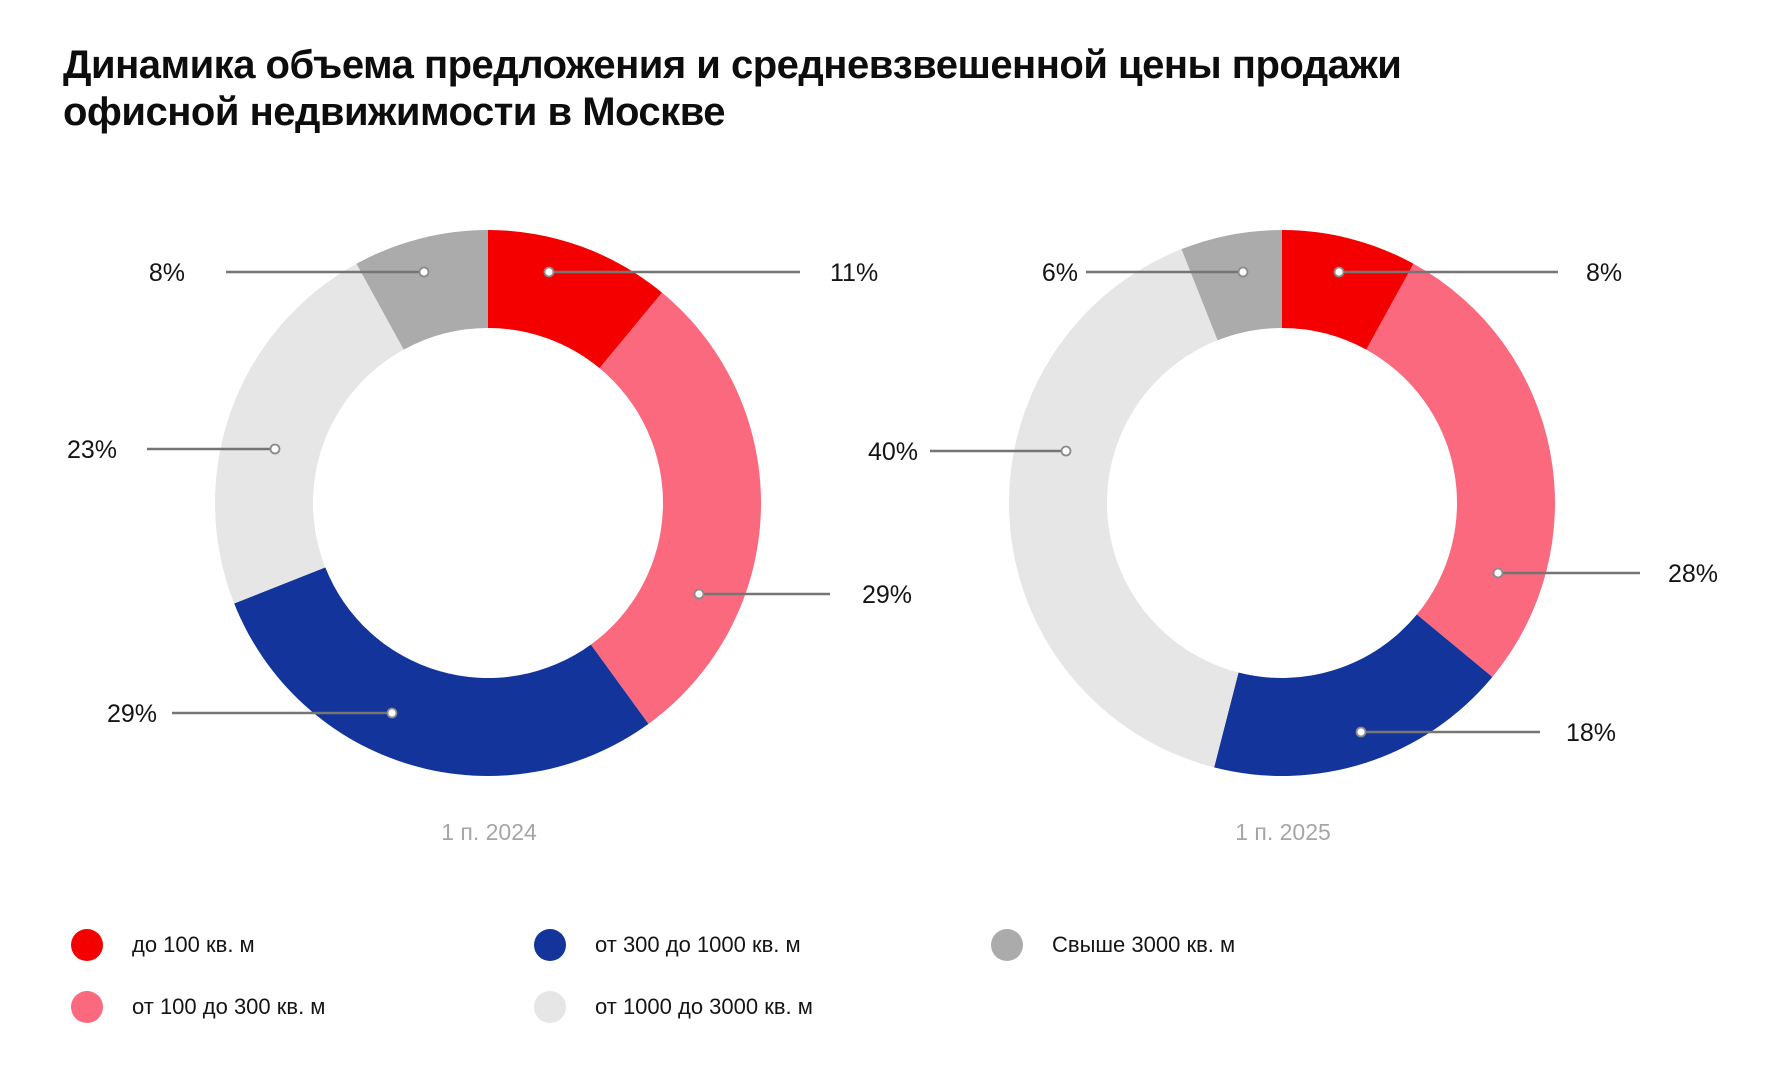 This screenshot has width=1780, height=1068. What do you see at coordinates (698, 944) in the screenshot?
I see `legend-label-blue: от 300 до 1000 кв. м` at bounding box center [698, 944].